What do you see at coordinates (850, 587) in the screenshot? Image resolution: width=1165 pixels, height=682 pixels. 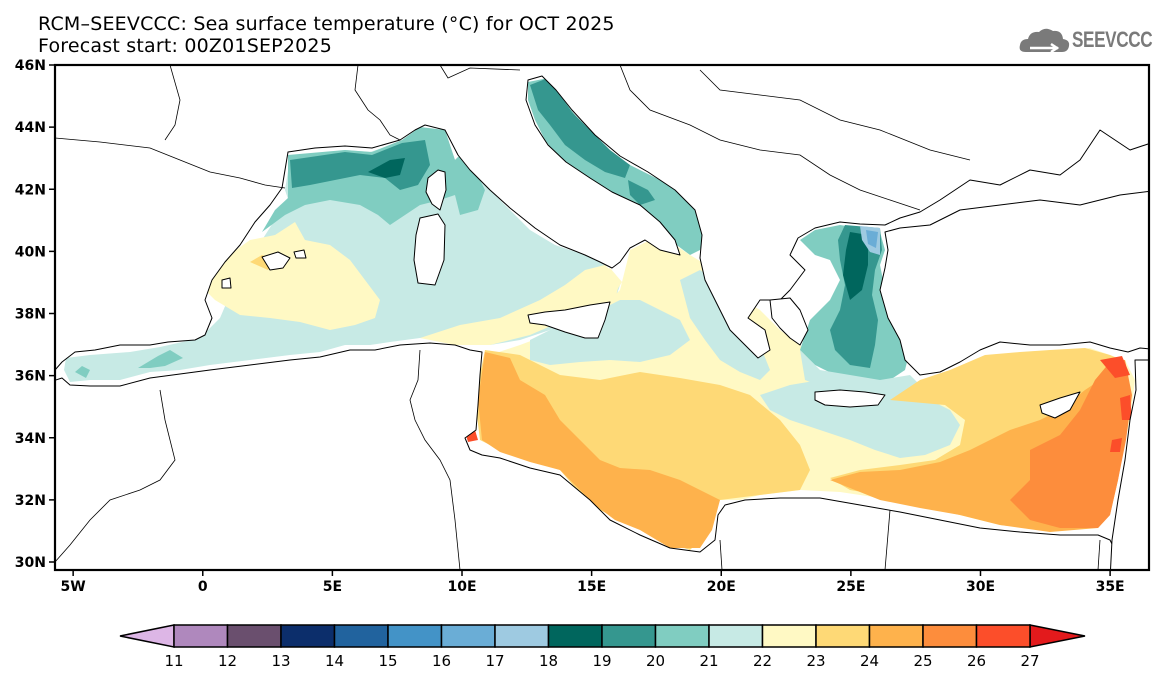 I see `lon-tick-label: 25E` at bounding box center [850, 587].